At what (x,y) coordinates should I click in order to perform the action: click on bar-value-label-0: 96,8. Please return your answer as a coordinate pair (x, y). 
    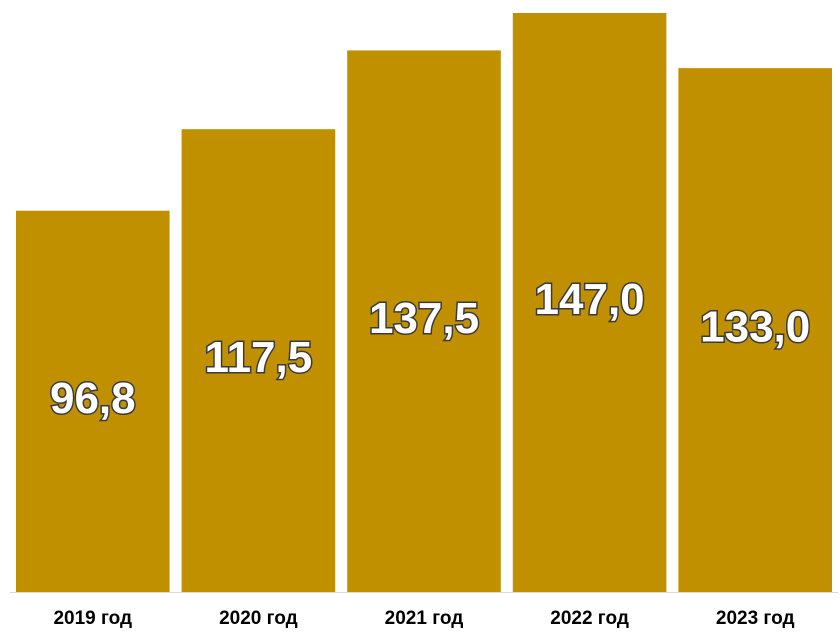
    Looking at the image, I should click on (93, 398).